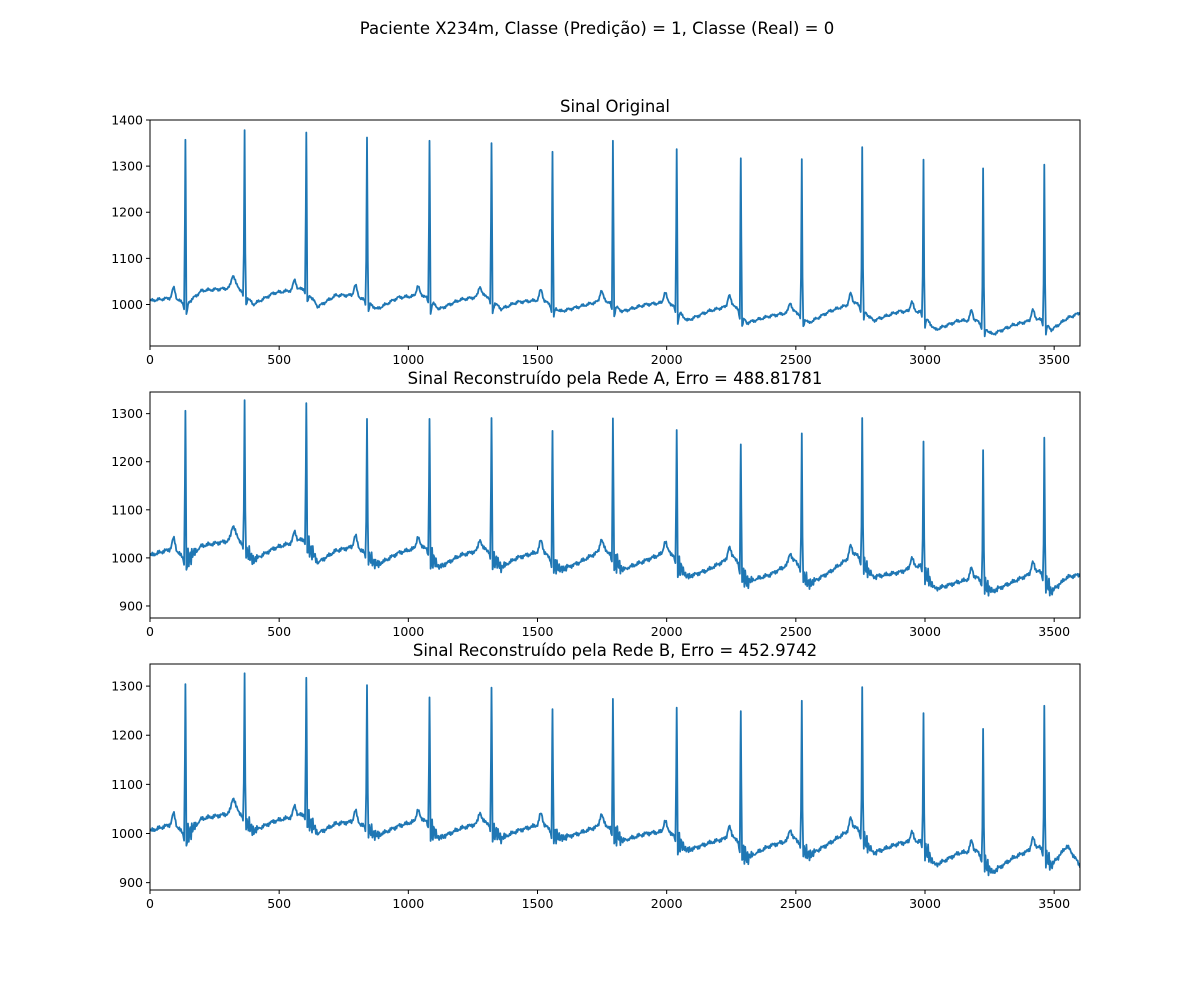 The height and width of the screenshot is (1000, 1200). I want to click on y-tick-label: 1400, so click(127, 120).